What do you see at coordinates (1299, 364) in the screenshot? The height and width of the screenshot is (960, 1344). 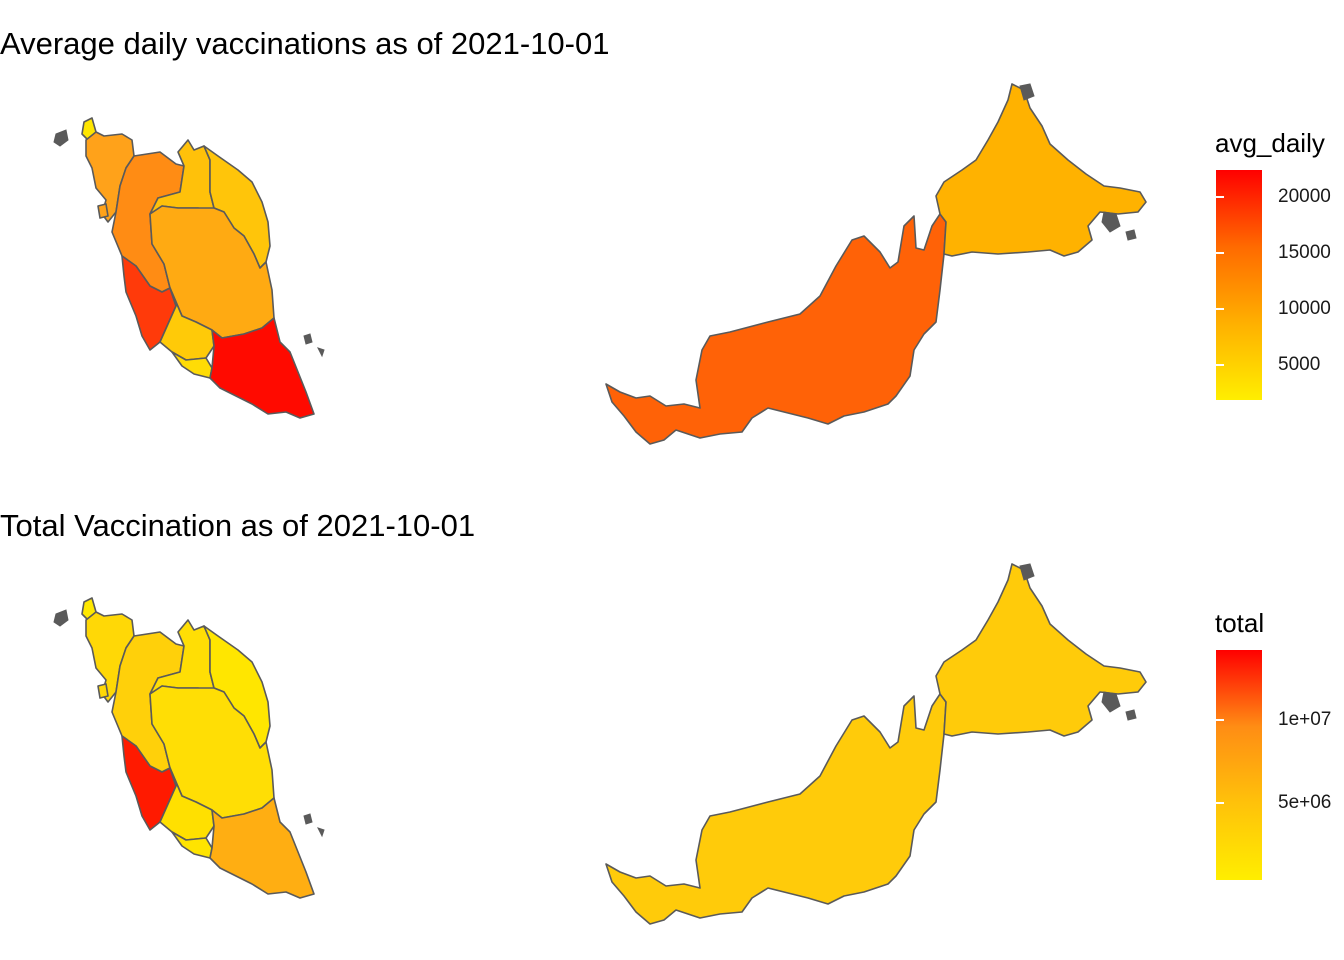 I see `legend-label: 5000` at bounding box center [1299, 364].